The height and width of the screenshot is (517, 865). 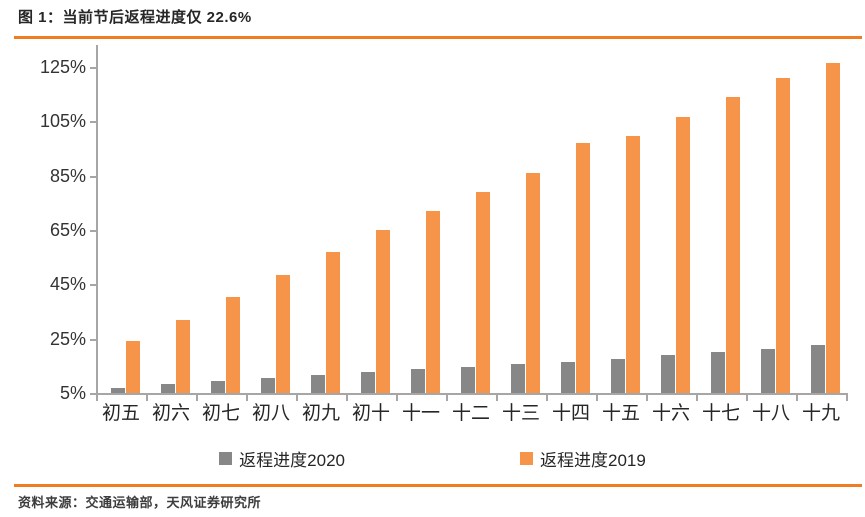 What do you see at coordinates (67, 230) in the screenshot?
I see `y-tick-label: 65%` at bounding box center [67, 230].